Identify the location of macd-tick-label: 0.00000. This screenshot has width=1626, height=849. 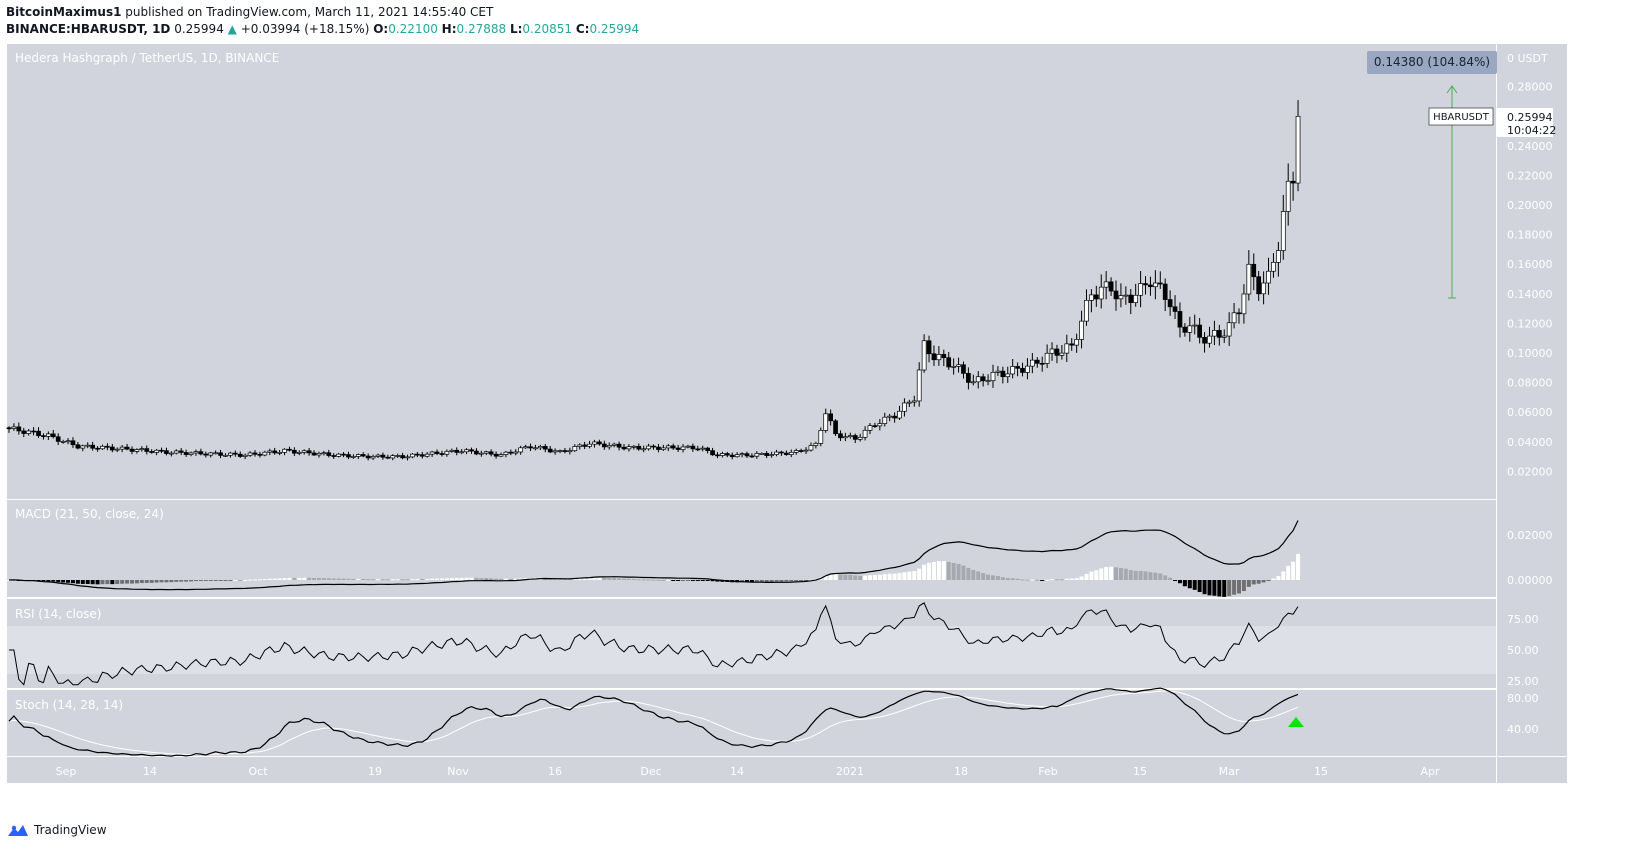
(1530, 580).